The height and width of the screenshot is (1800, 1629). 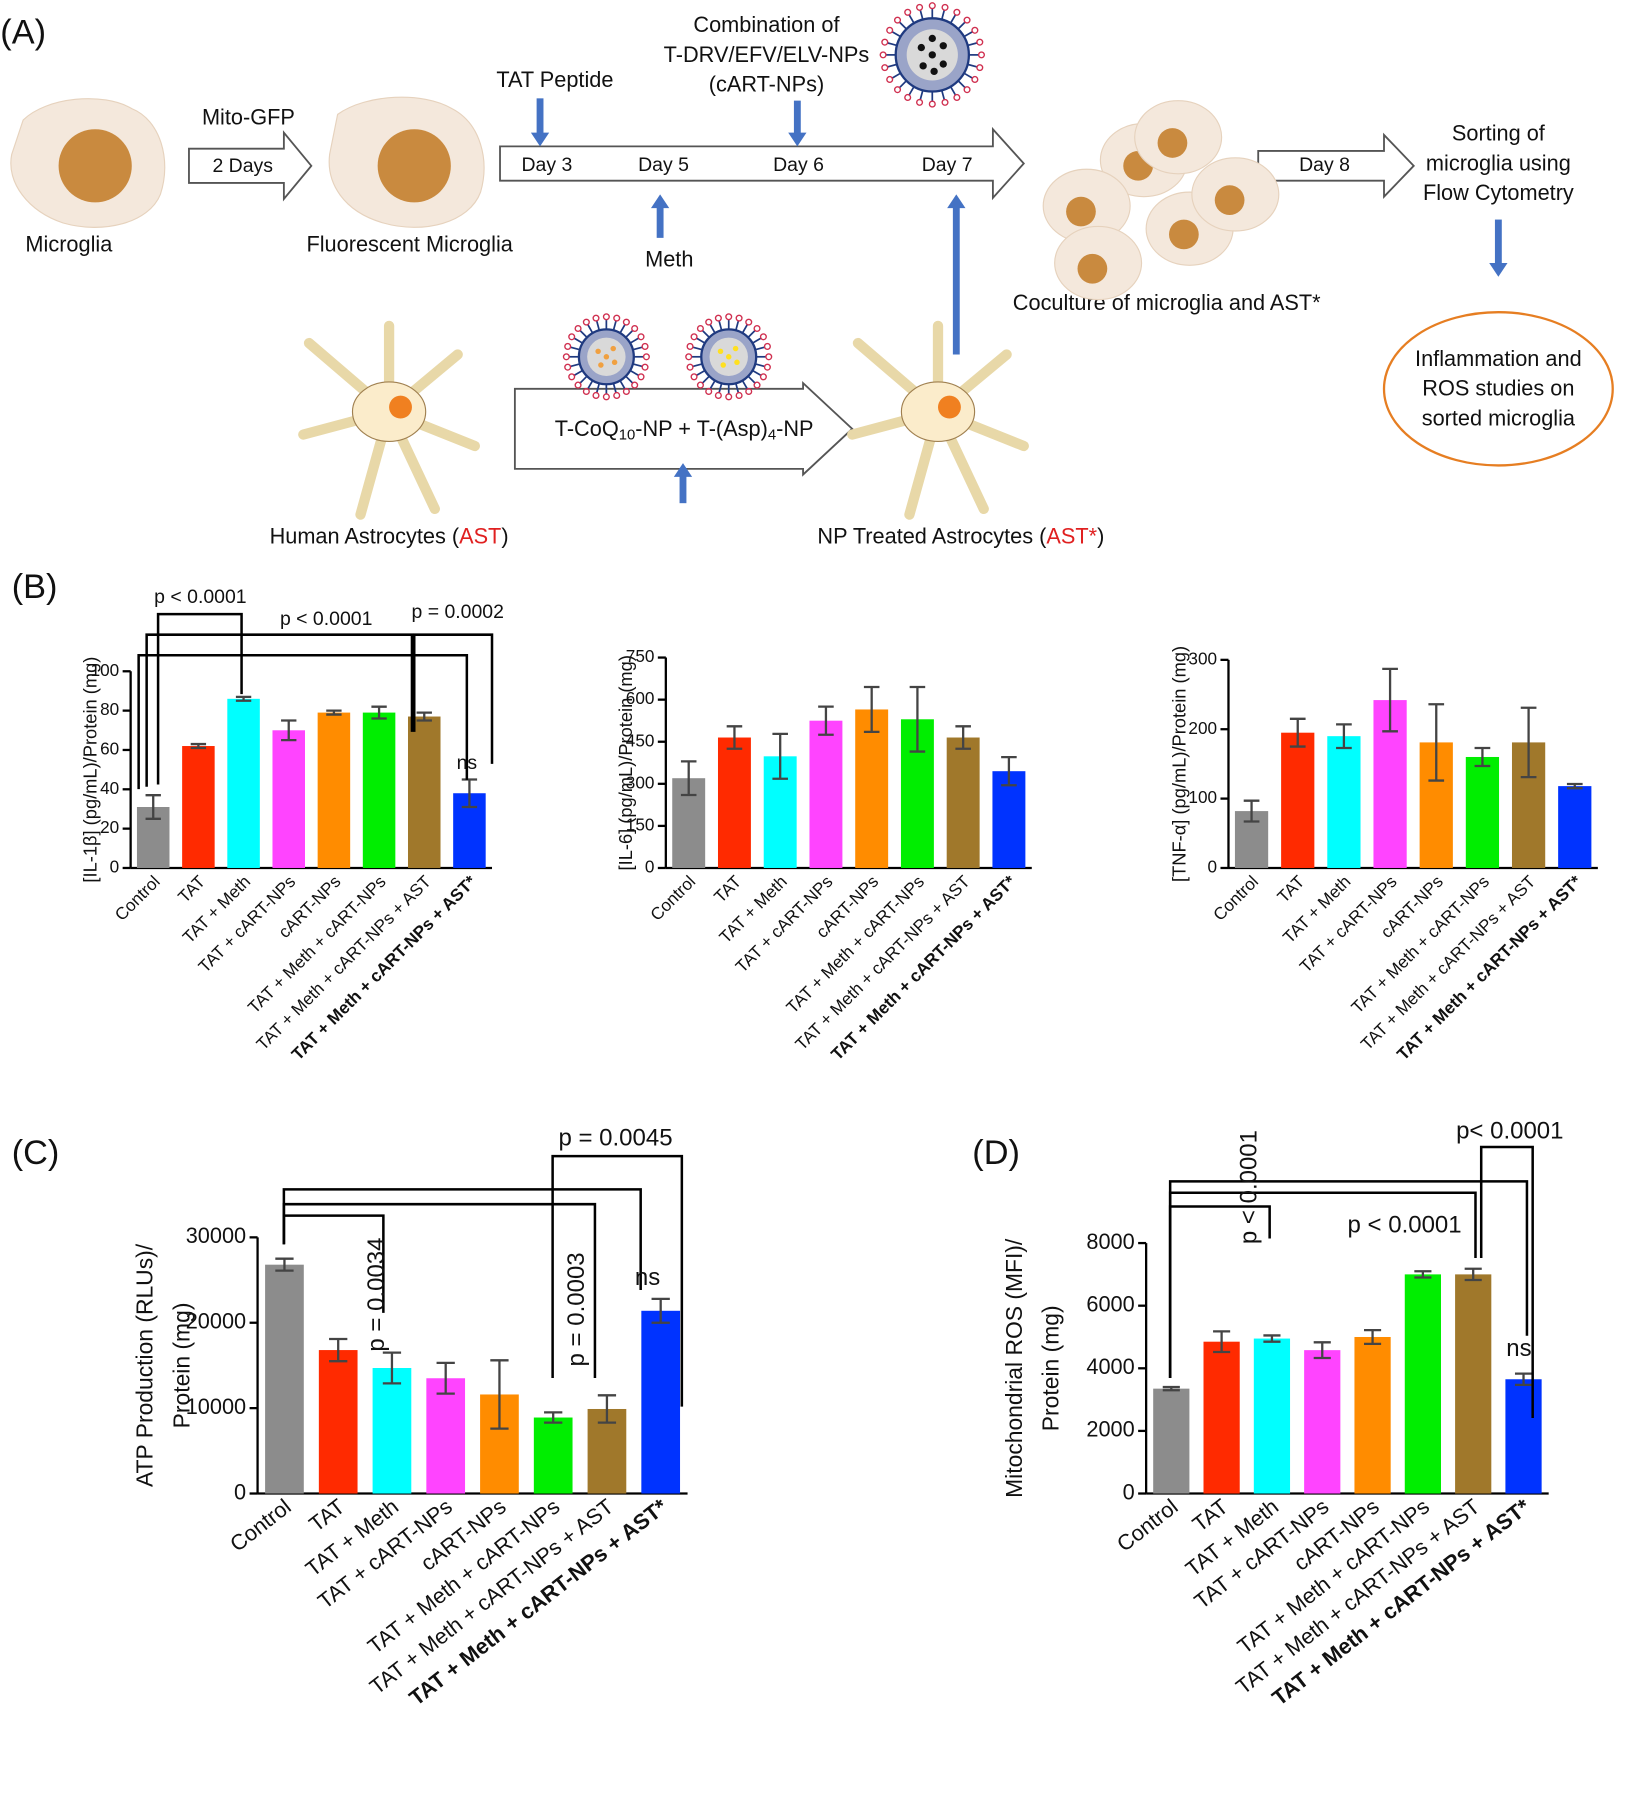 I want to click on label: microglia using, so click(x=1498, y=162).